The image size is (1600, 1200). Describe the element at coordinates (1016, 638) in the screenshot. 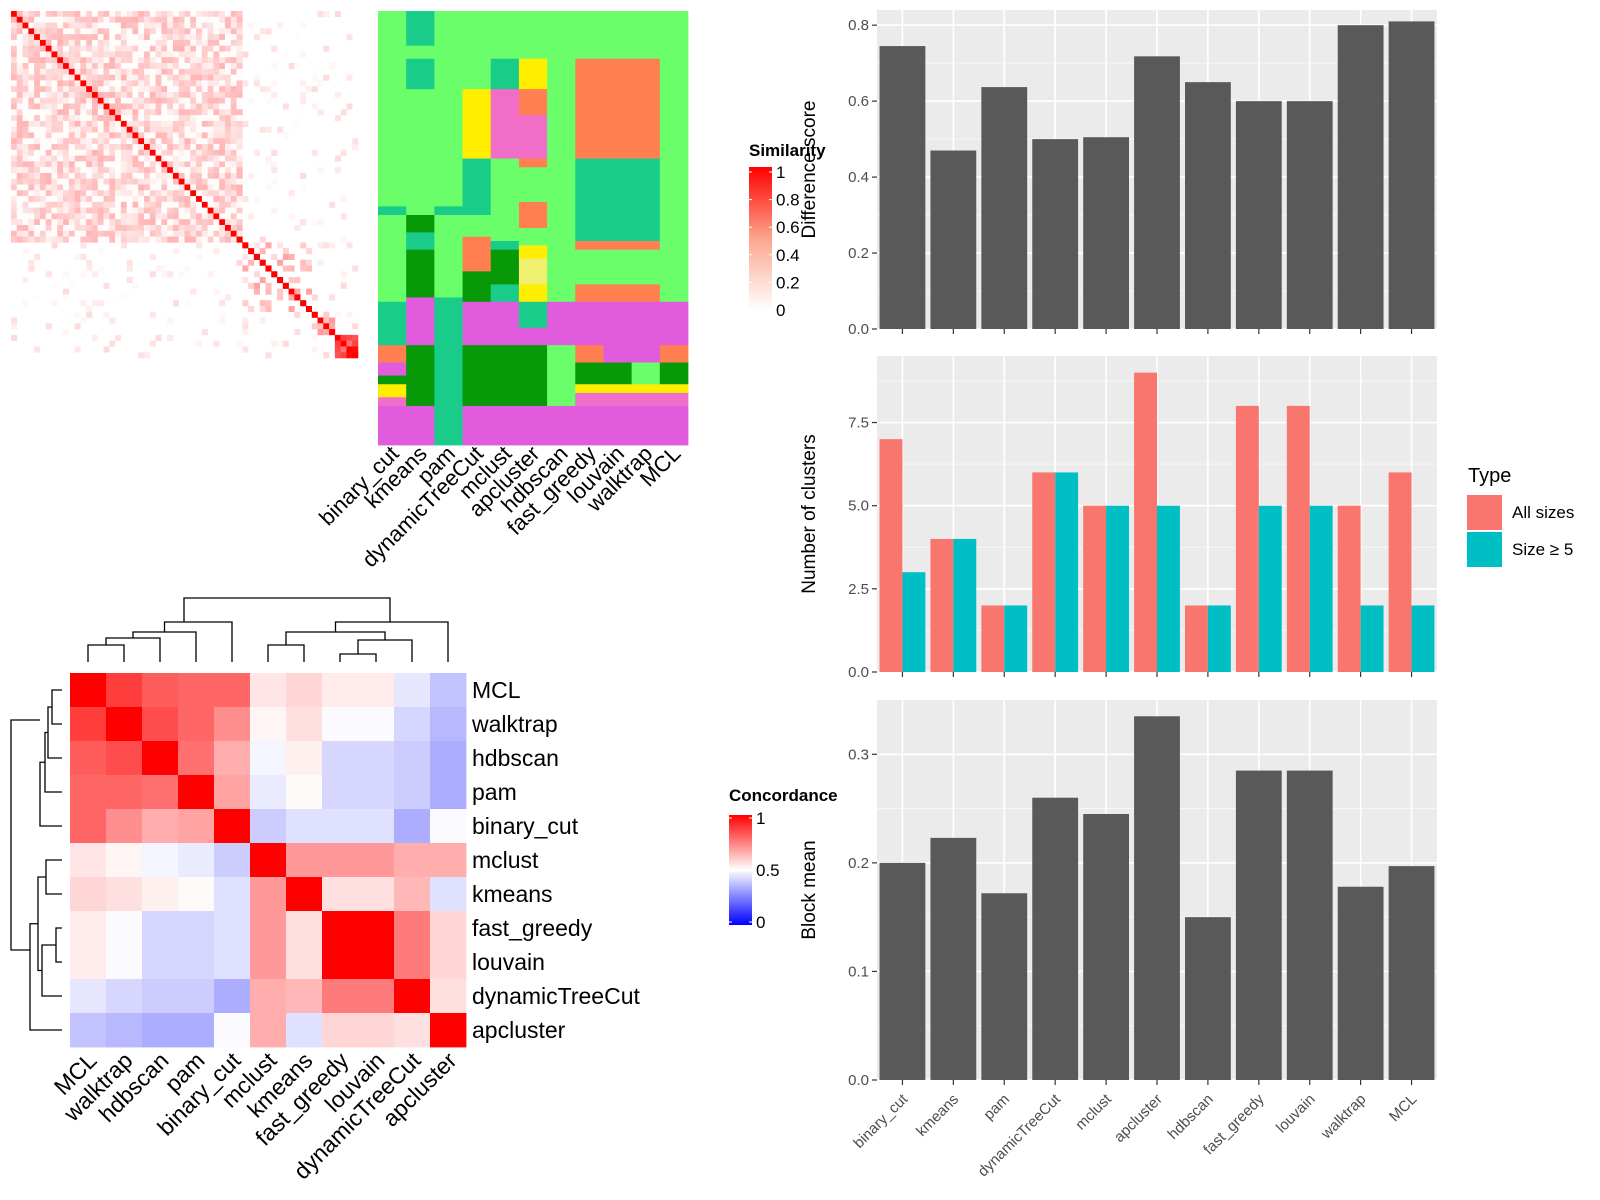

I see `bar-size-5-plus` at that location.